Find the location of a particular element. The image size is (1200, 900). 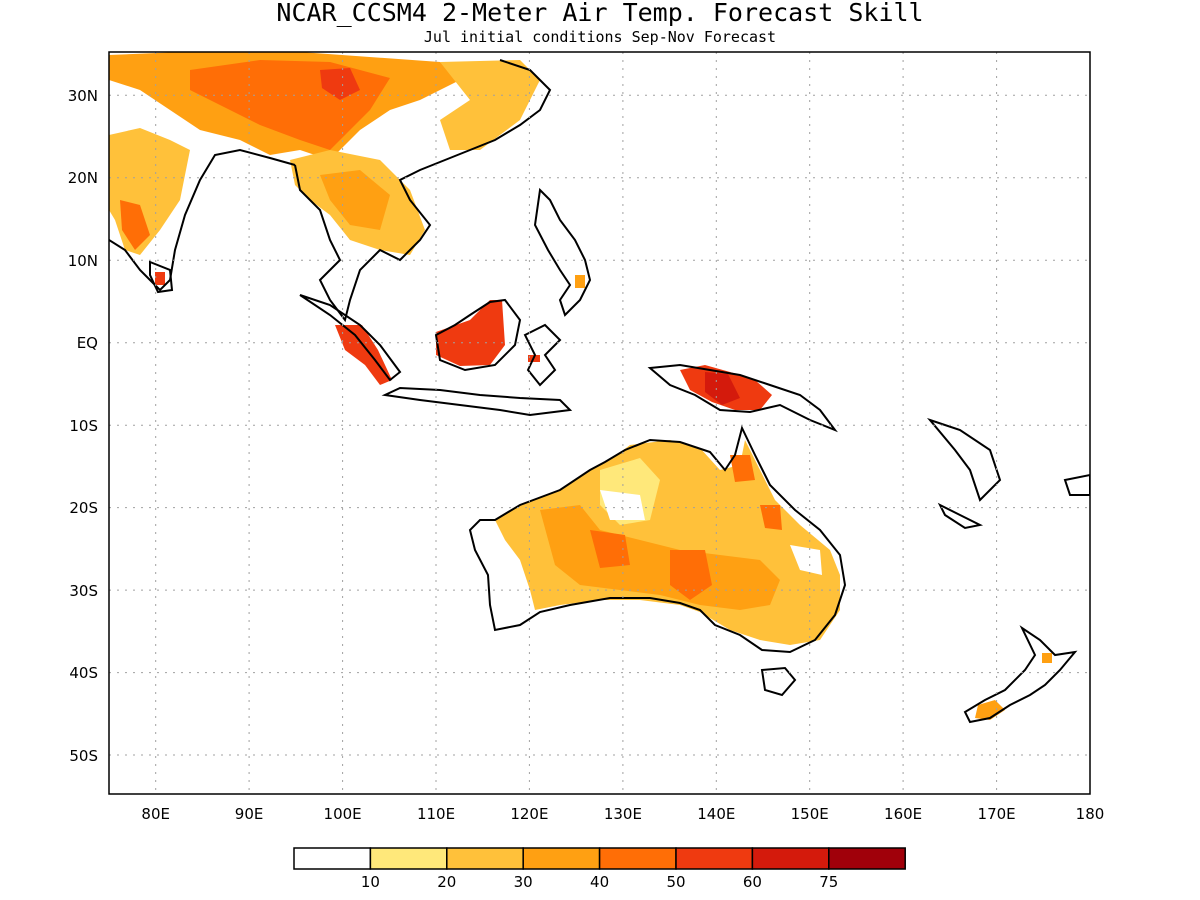

skill-region-australia-hot4 is located at coordinates (742, 468).